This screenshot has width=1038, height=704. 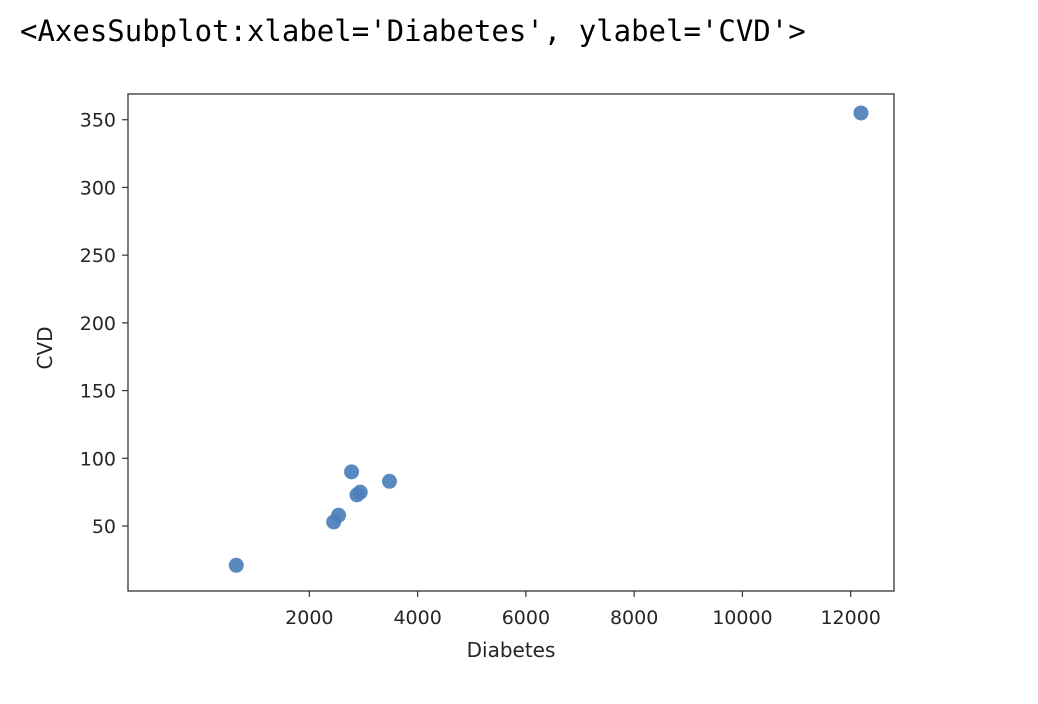 I want to click on y-tick-label: 300, so click(x=98, y=188).